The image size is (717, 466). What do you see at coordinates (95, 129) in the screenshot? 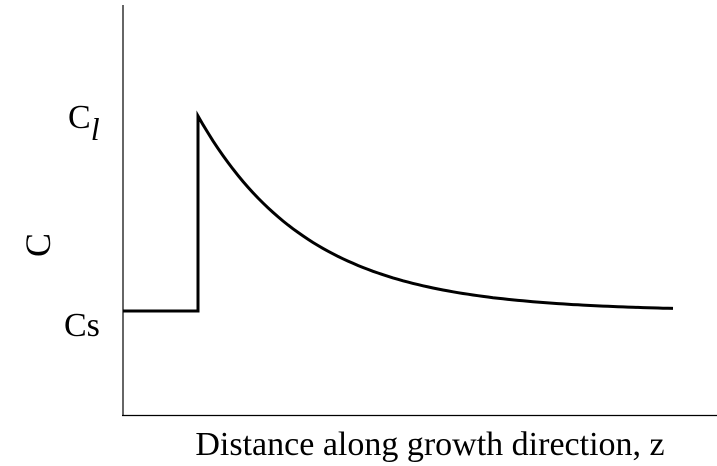
I see `top-level-subscript: l` at bounding box center [95, 129].